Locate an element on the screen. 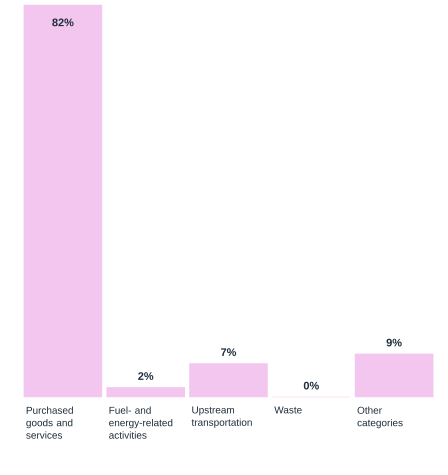 This screenshot has width=448, height=475. x-tick-label: Purchased goods and services is located at coordinates (49, 422).